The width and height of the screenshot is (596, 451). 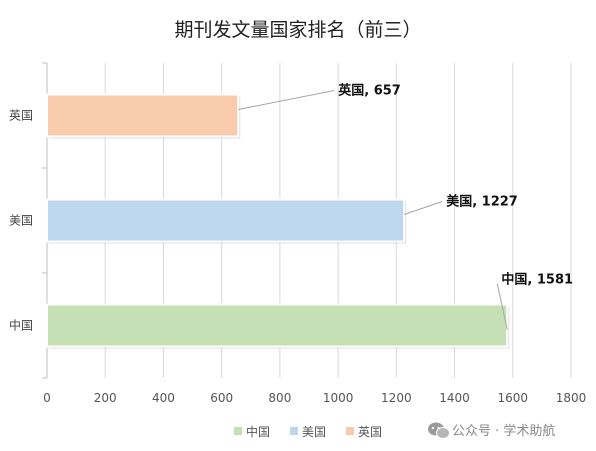 What do you see at coordinates (297, 30) in the screenshot?
I see `chart-title: 期刊发文量国家排名（前三）` at bounding box center [297, 30].